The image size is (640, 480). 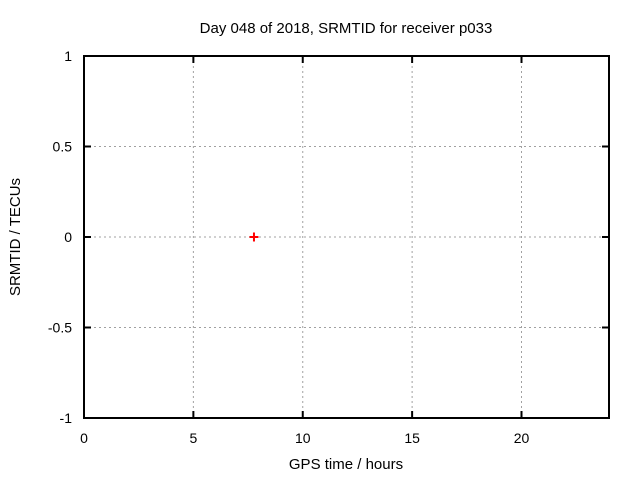 I want to click on data-point-marker, so click(x=254, y=237).